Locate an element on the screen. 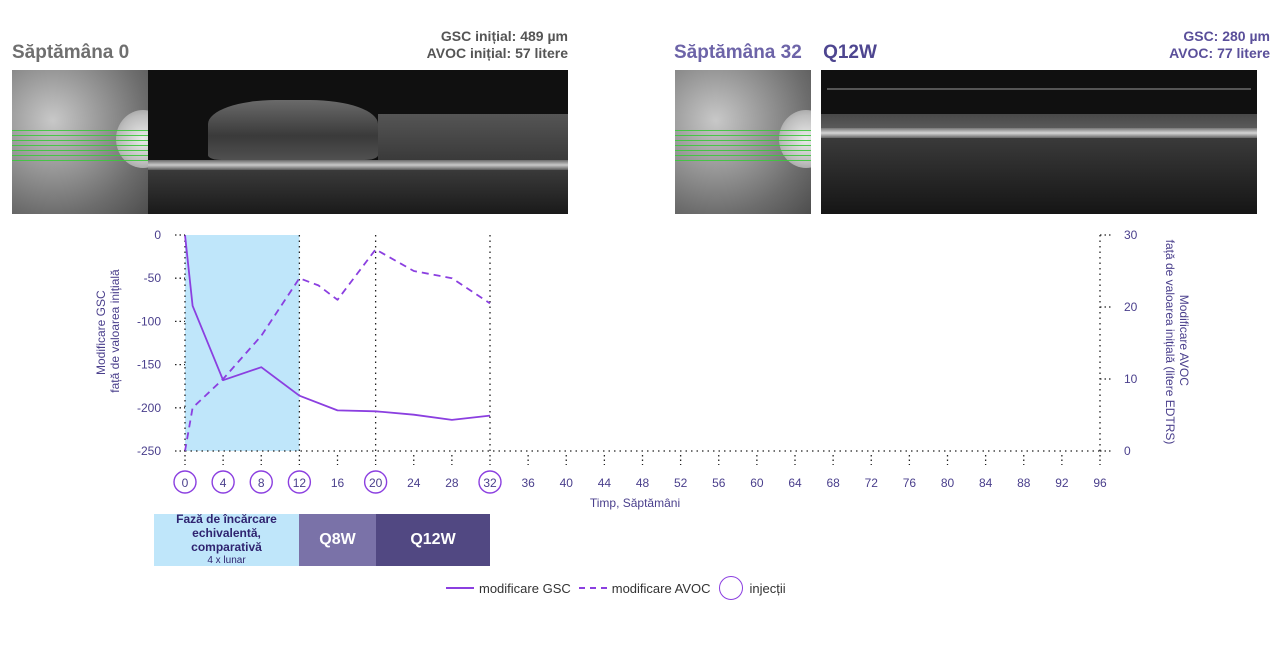 This screenshot has width=1280, height=647. x-tick-label: 28 is located at coordinates (452, 483).